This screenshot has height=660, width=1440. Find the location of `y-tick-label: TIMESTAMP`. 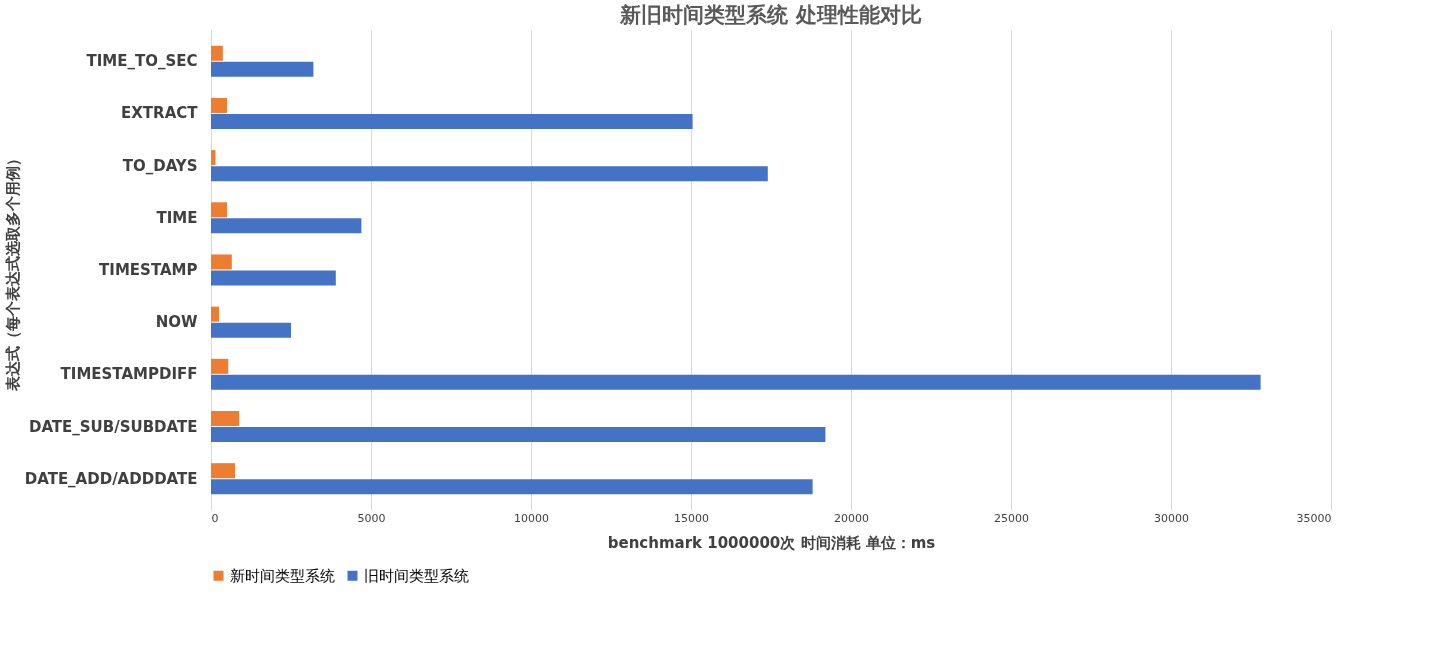

y-tick-label: TIMESTAMP is located at coordinates (148, 270).